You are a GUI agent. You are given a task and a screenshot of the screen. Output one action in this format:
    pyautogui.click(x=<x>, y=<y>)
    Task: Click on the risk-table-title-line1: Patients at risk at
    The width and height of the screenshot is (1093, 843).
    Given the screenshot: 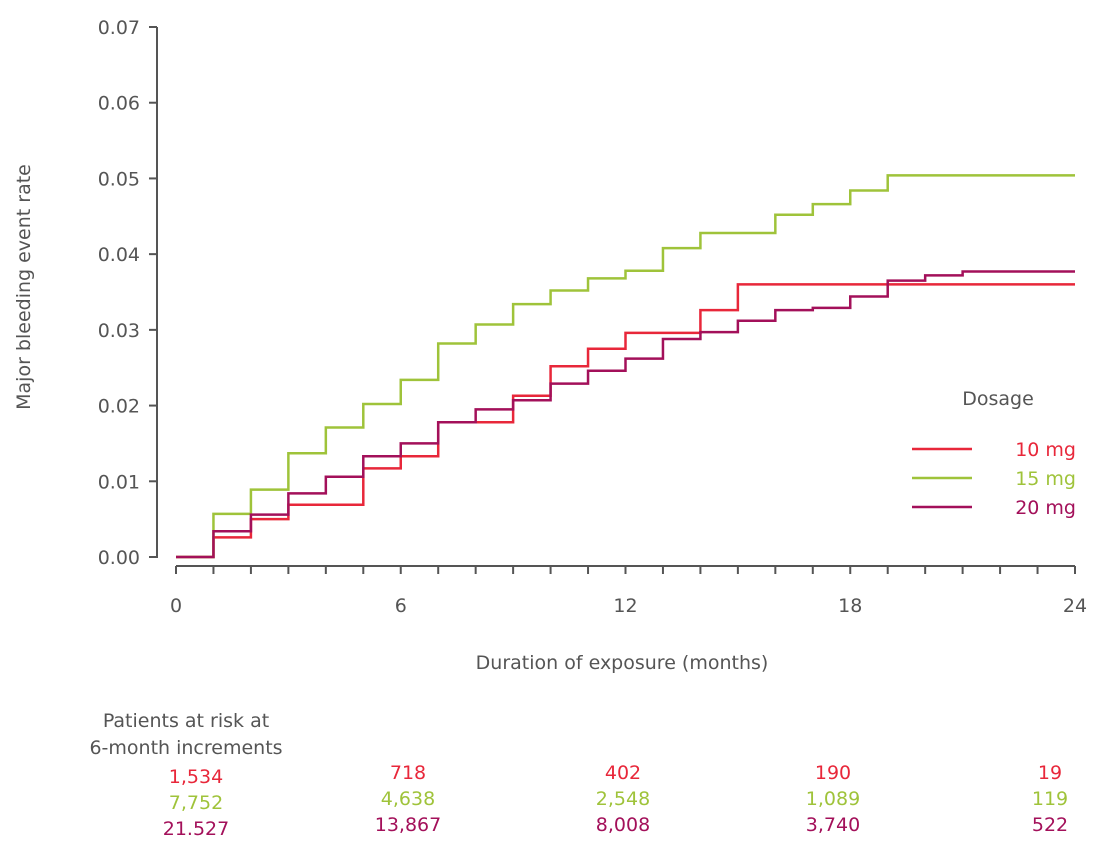 What is the action you would take?
    pyautogui.click(x=186, y=721)
    